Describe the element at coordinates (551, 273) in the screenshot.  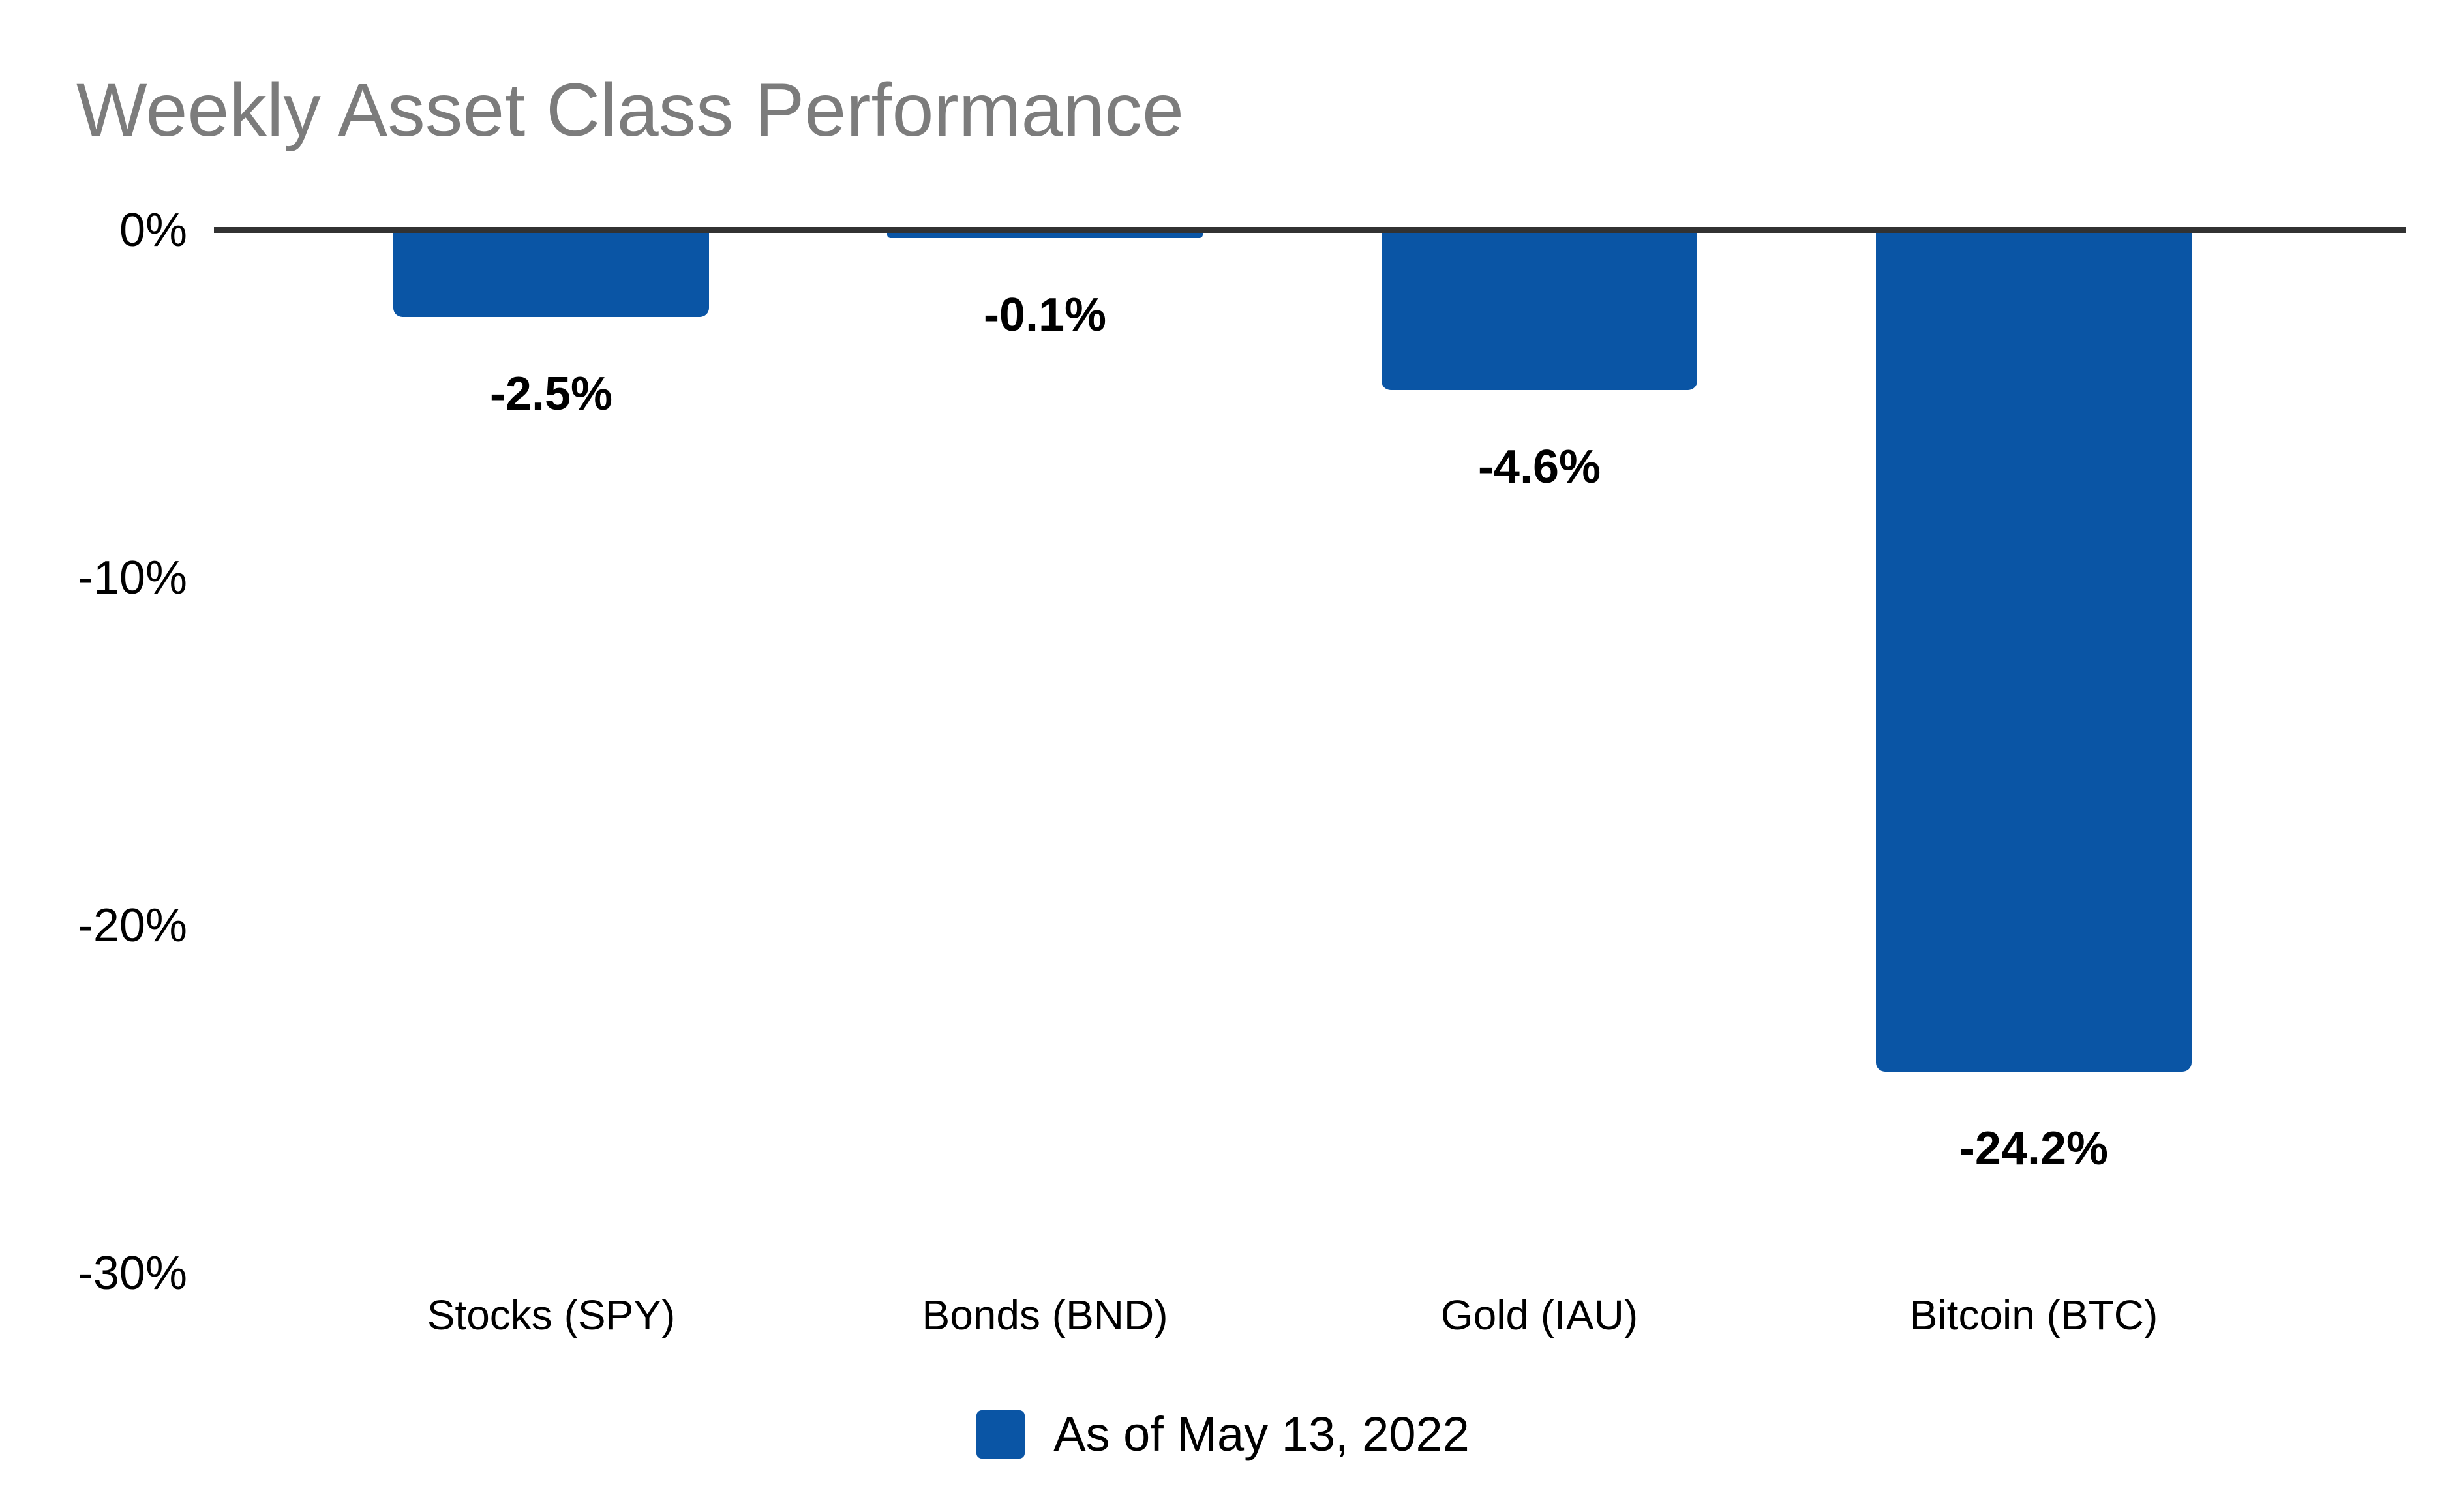
I see `bar-stocks` at that location.